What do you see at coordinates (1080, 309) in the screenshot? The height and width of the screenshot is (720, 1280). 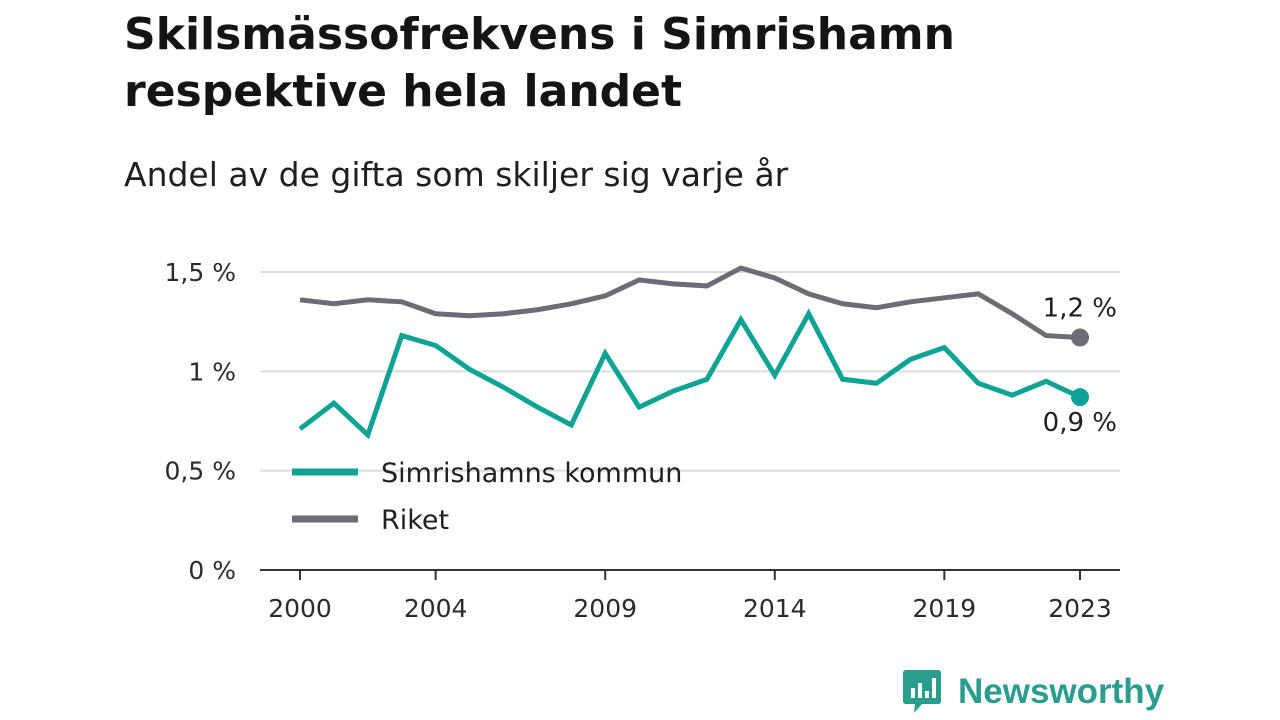 I see `end-value-label: 1,2 %` at bounding box center [1080, 309].